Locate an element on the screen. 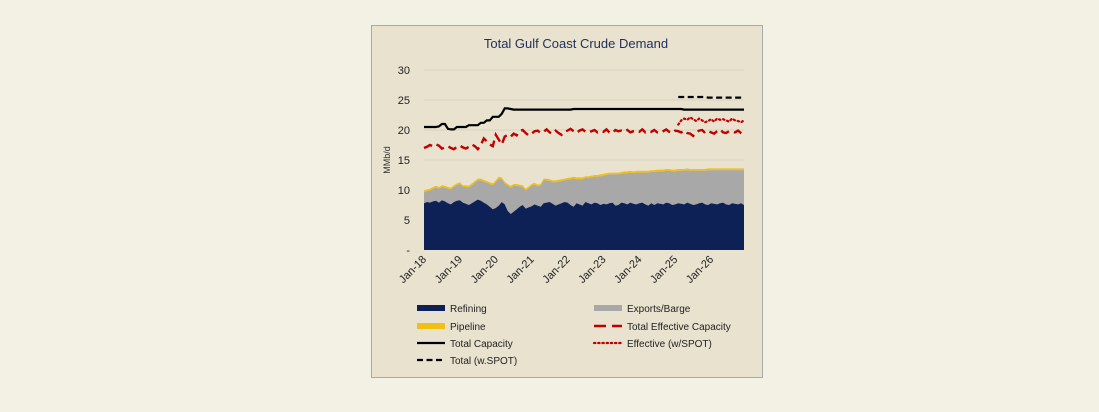 The image size is (1099, 412). y-ticks: - 5 10 15 20 25 30 is located at coordinates (404, 161).